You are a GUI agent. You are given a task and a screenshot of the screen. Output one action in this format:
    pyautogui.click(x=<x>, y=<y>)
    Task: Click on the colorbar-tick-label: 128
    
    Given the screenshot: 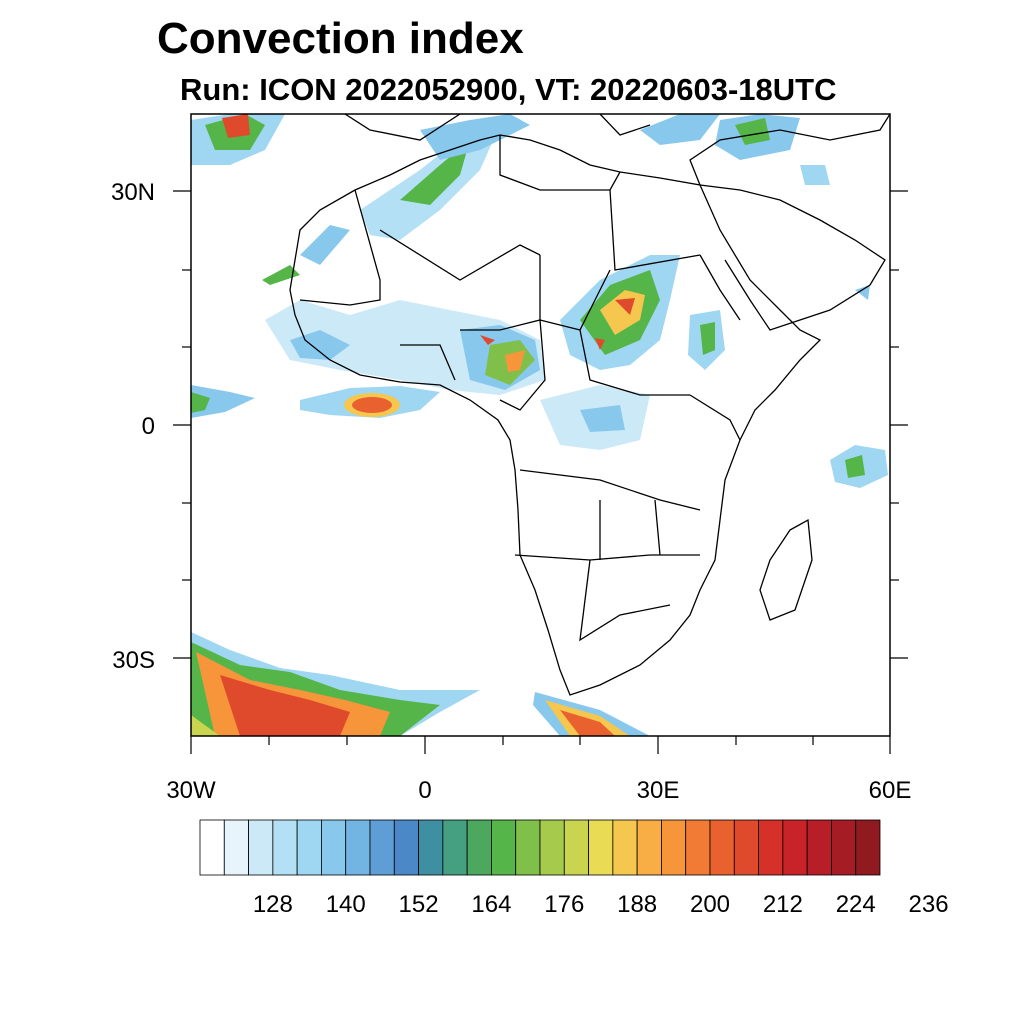 What is the action you would take?
    pyautogui.click(x=273, y=904)
    